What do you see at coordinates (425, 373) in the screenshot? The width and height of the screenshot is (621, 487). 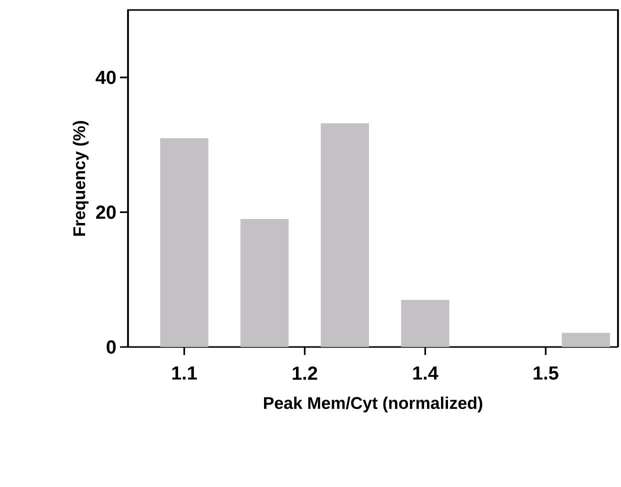 I see `x-tick-label: 1.4` at bounding box center [425, 373].